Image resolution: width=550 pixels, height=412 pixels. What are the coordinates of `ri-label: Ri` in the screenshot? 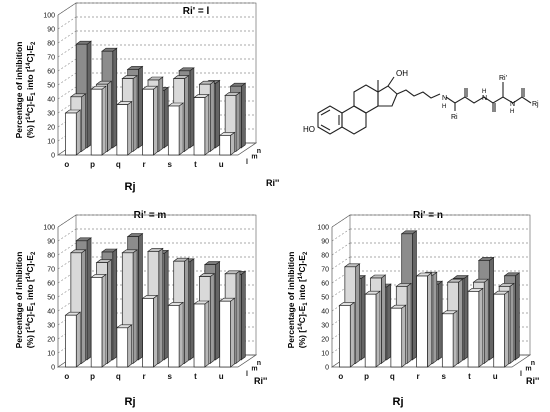 It's located at (454, 117).